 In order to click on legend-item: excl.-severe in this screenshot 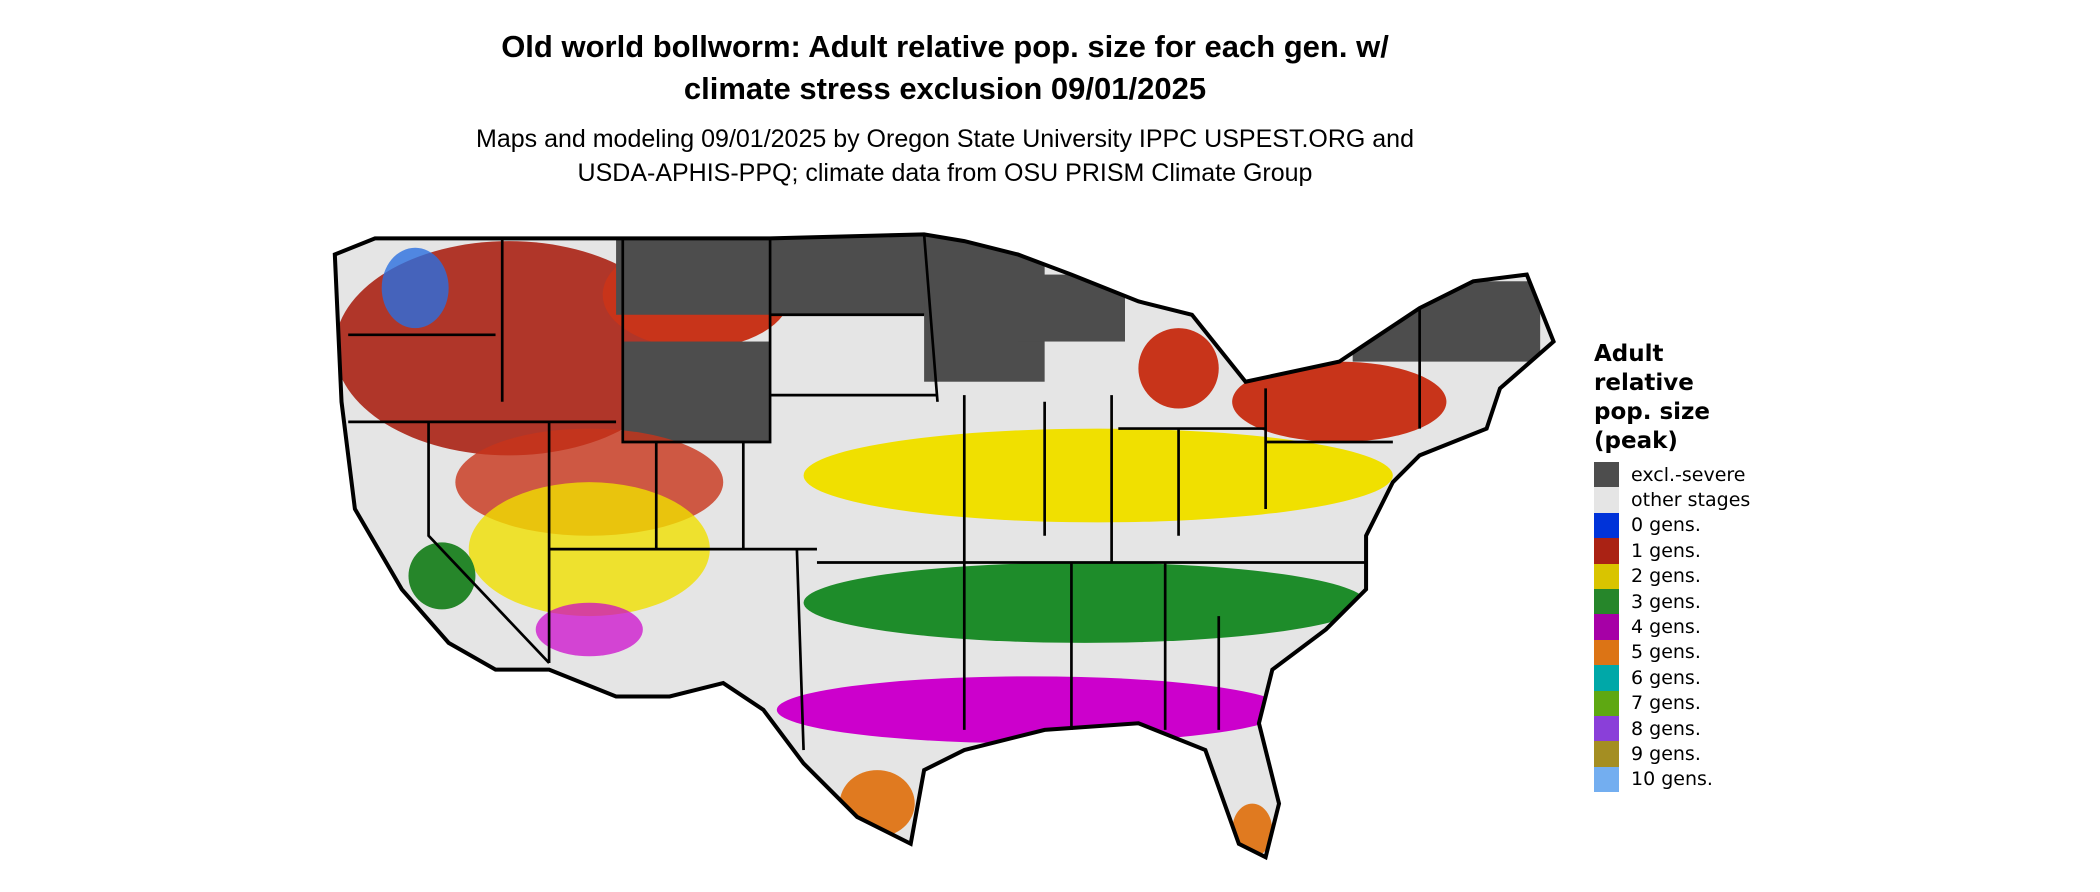, I will do `click(1672, 475)`.